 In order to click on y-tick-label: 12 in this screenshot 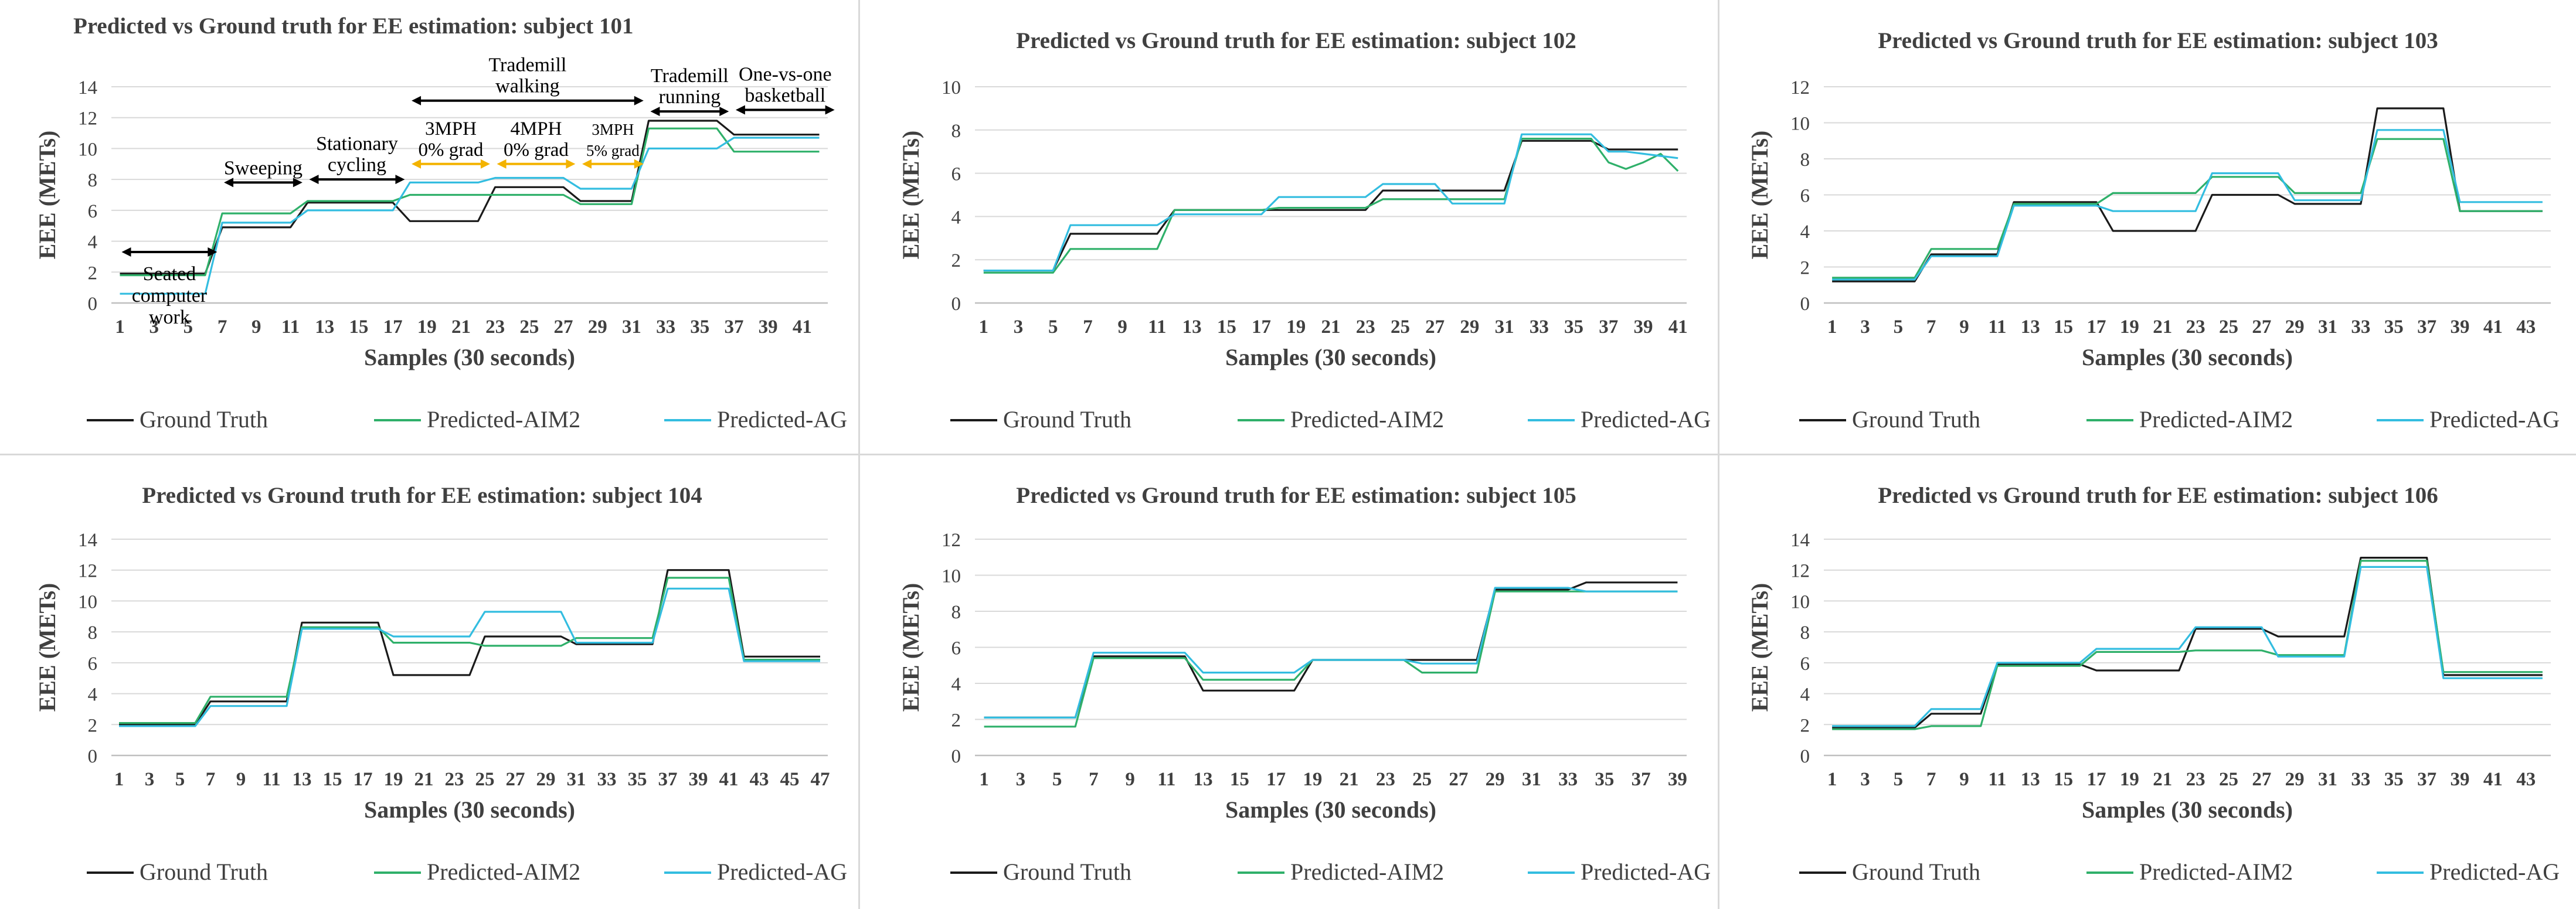, I will do `click(87, 119)`.